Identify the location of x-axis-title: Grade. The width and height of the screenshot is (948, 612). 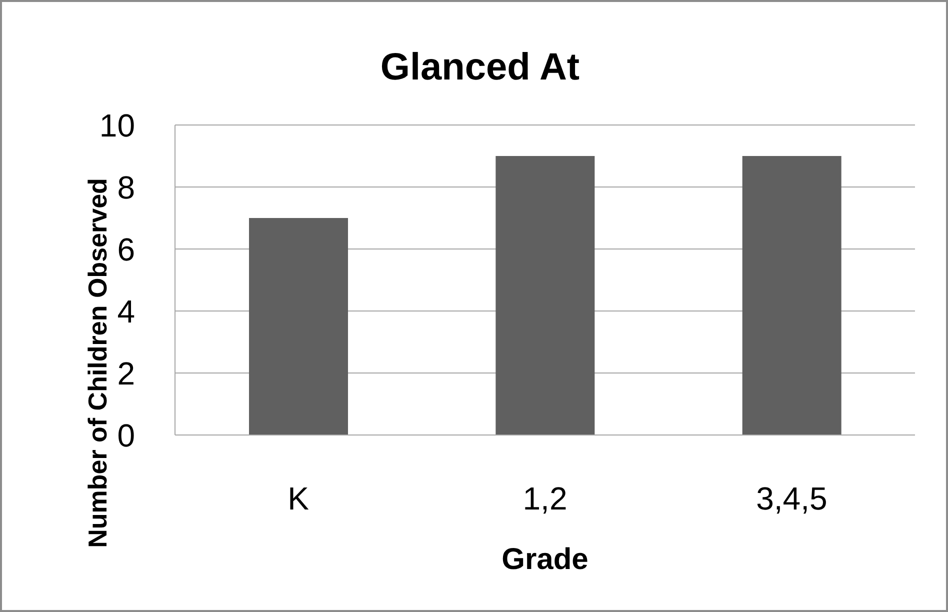
(545, 560).